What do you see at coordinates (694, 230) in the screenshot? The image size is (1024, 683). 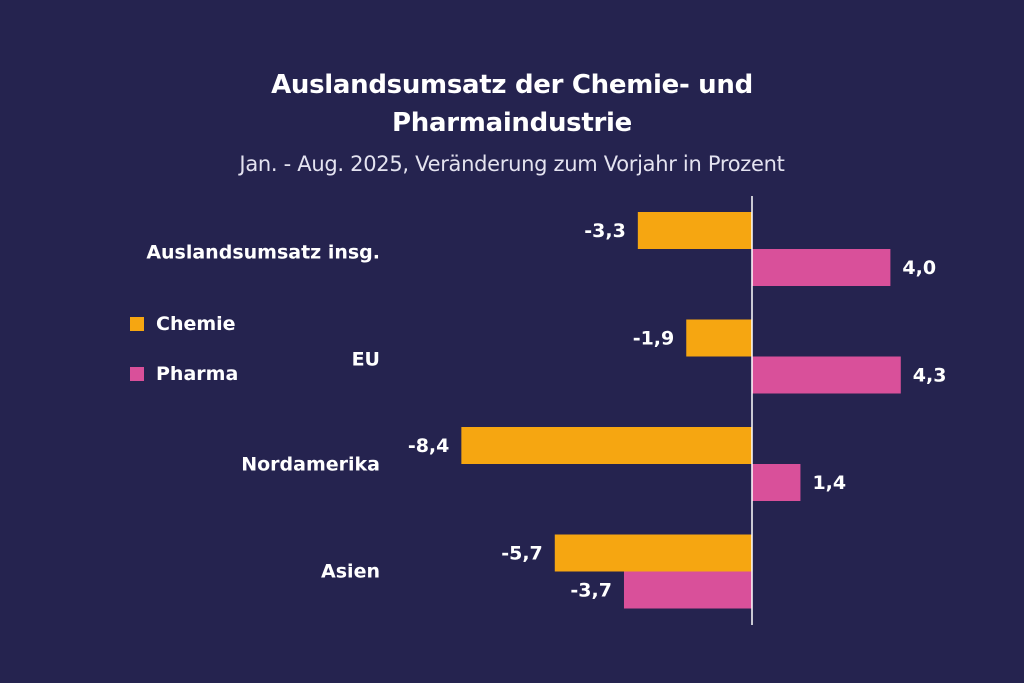 I see `bar-chemie-auslandsumsatz-insg` at bounding box center [694, 230].